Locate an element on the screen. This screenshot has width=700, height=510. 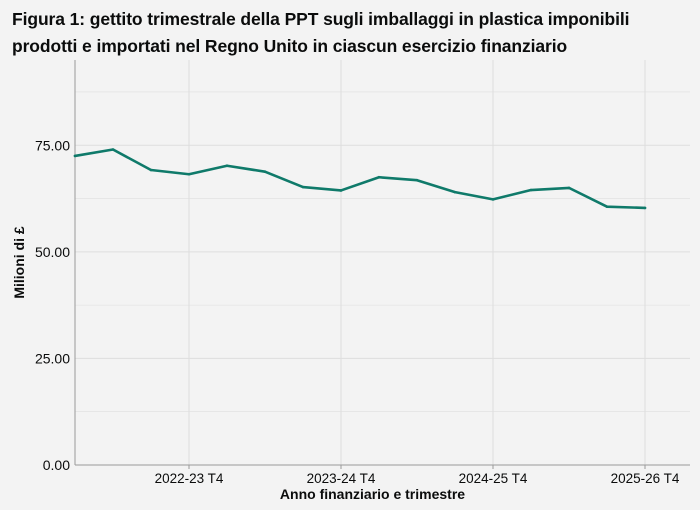
x-tick-label: 2022-23 T4 is located at coordinates (189, 478).